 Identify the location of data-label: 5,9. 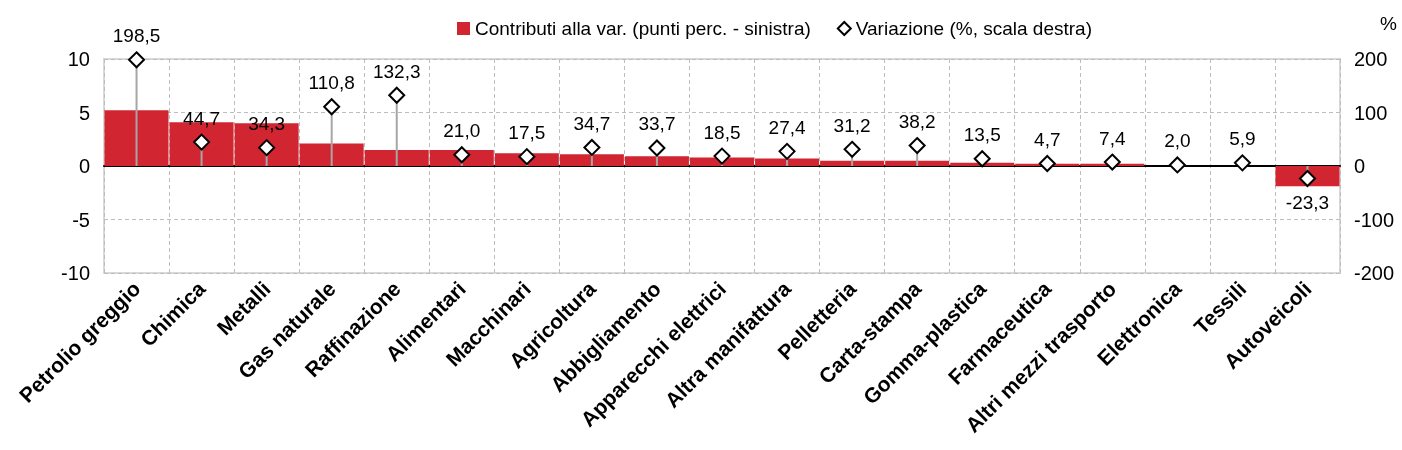
(1242, 139).